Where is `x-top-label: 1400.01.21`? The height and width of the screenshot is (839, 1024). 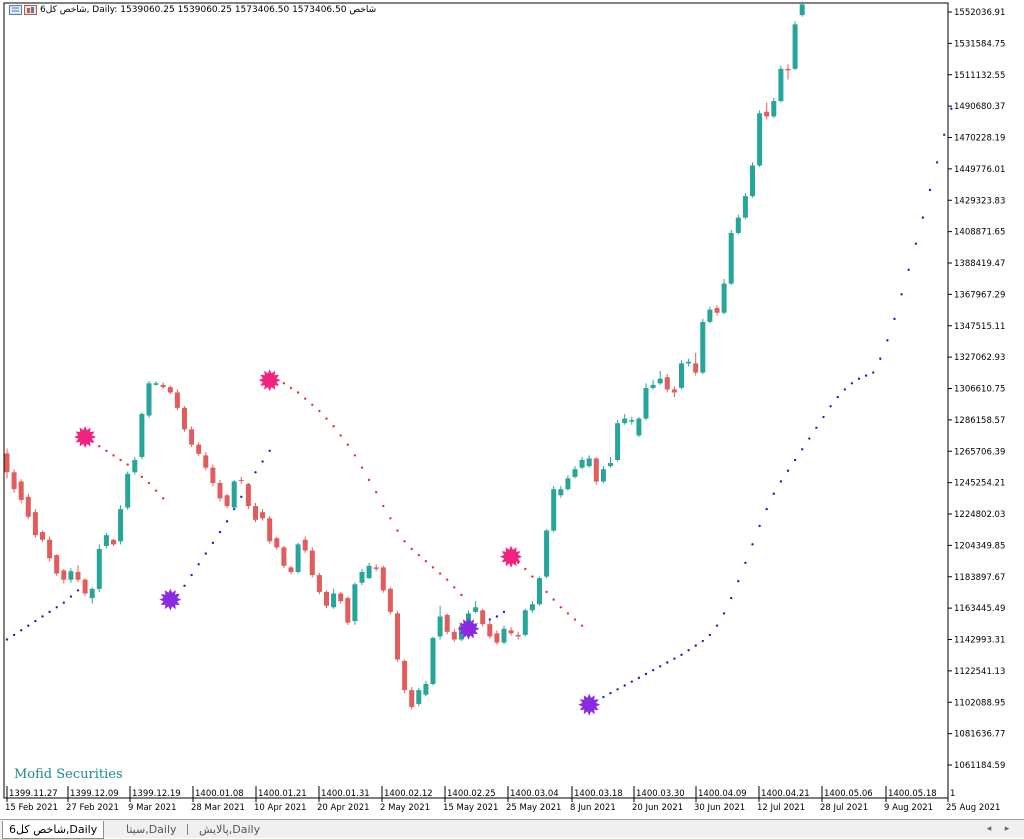
x-top-label: 1400.01.21 is located at coordinates (282, 794).